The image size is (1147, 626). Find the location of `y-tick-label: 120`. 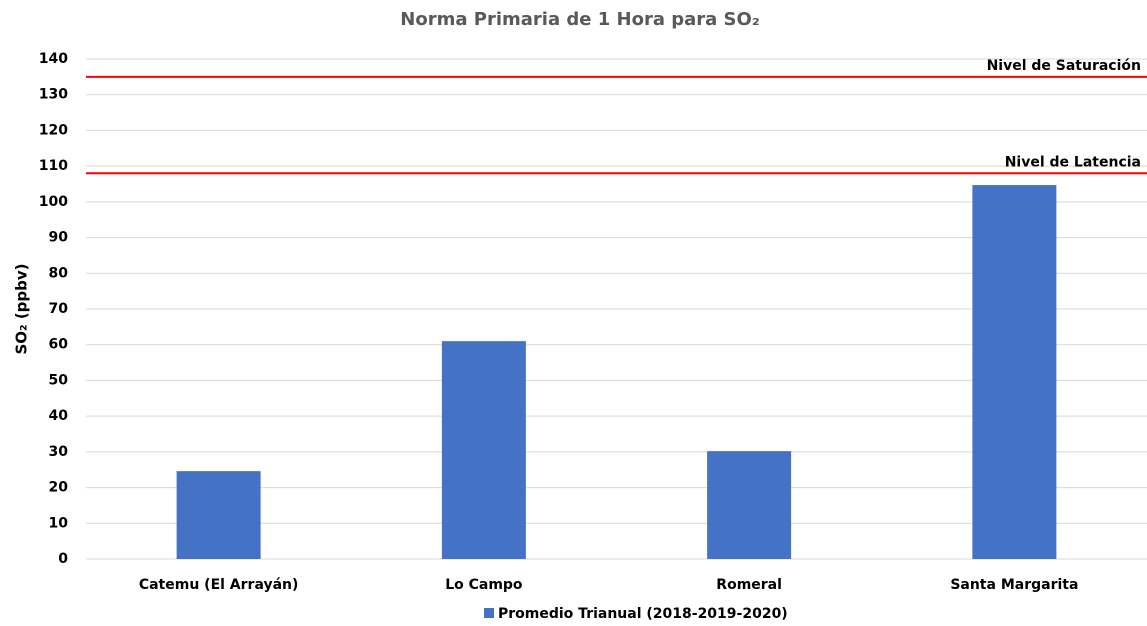

y-tick-label: 120 is located at coordinates (53, 130).